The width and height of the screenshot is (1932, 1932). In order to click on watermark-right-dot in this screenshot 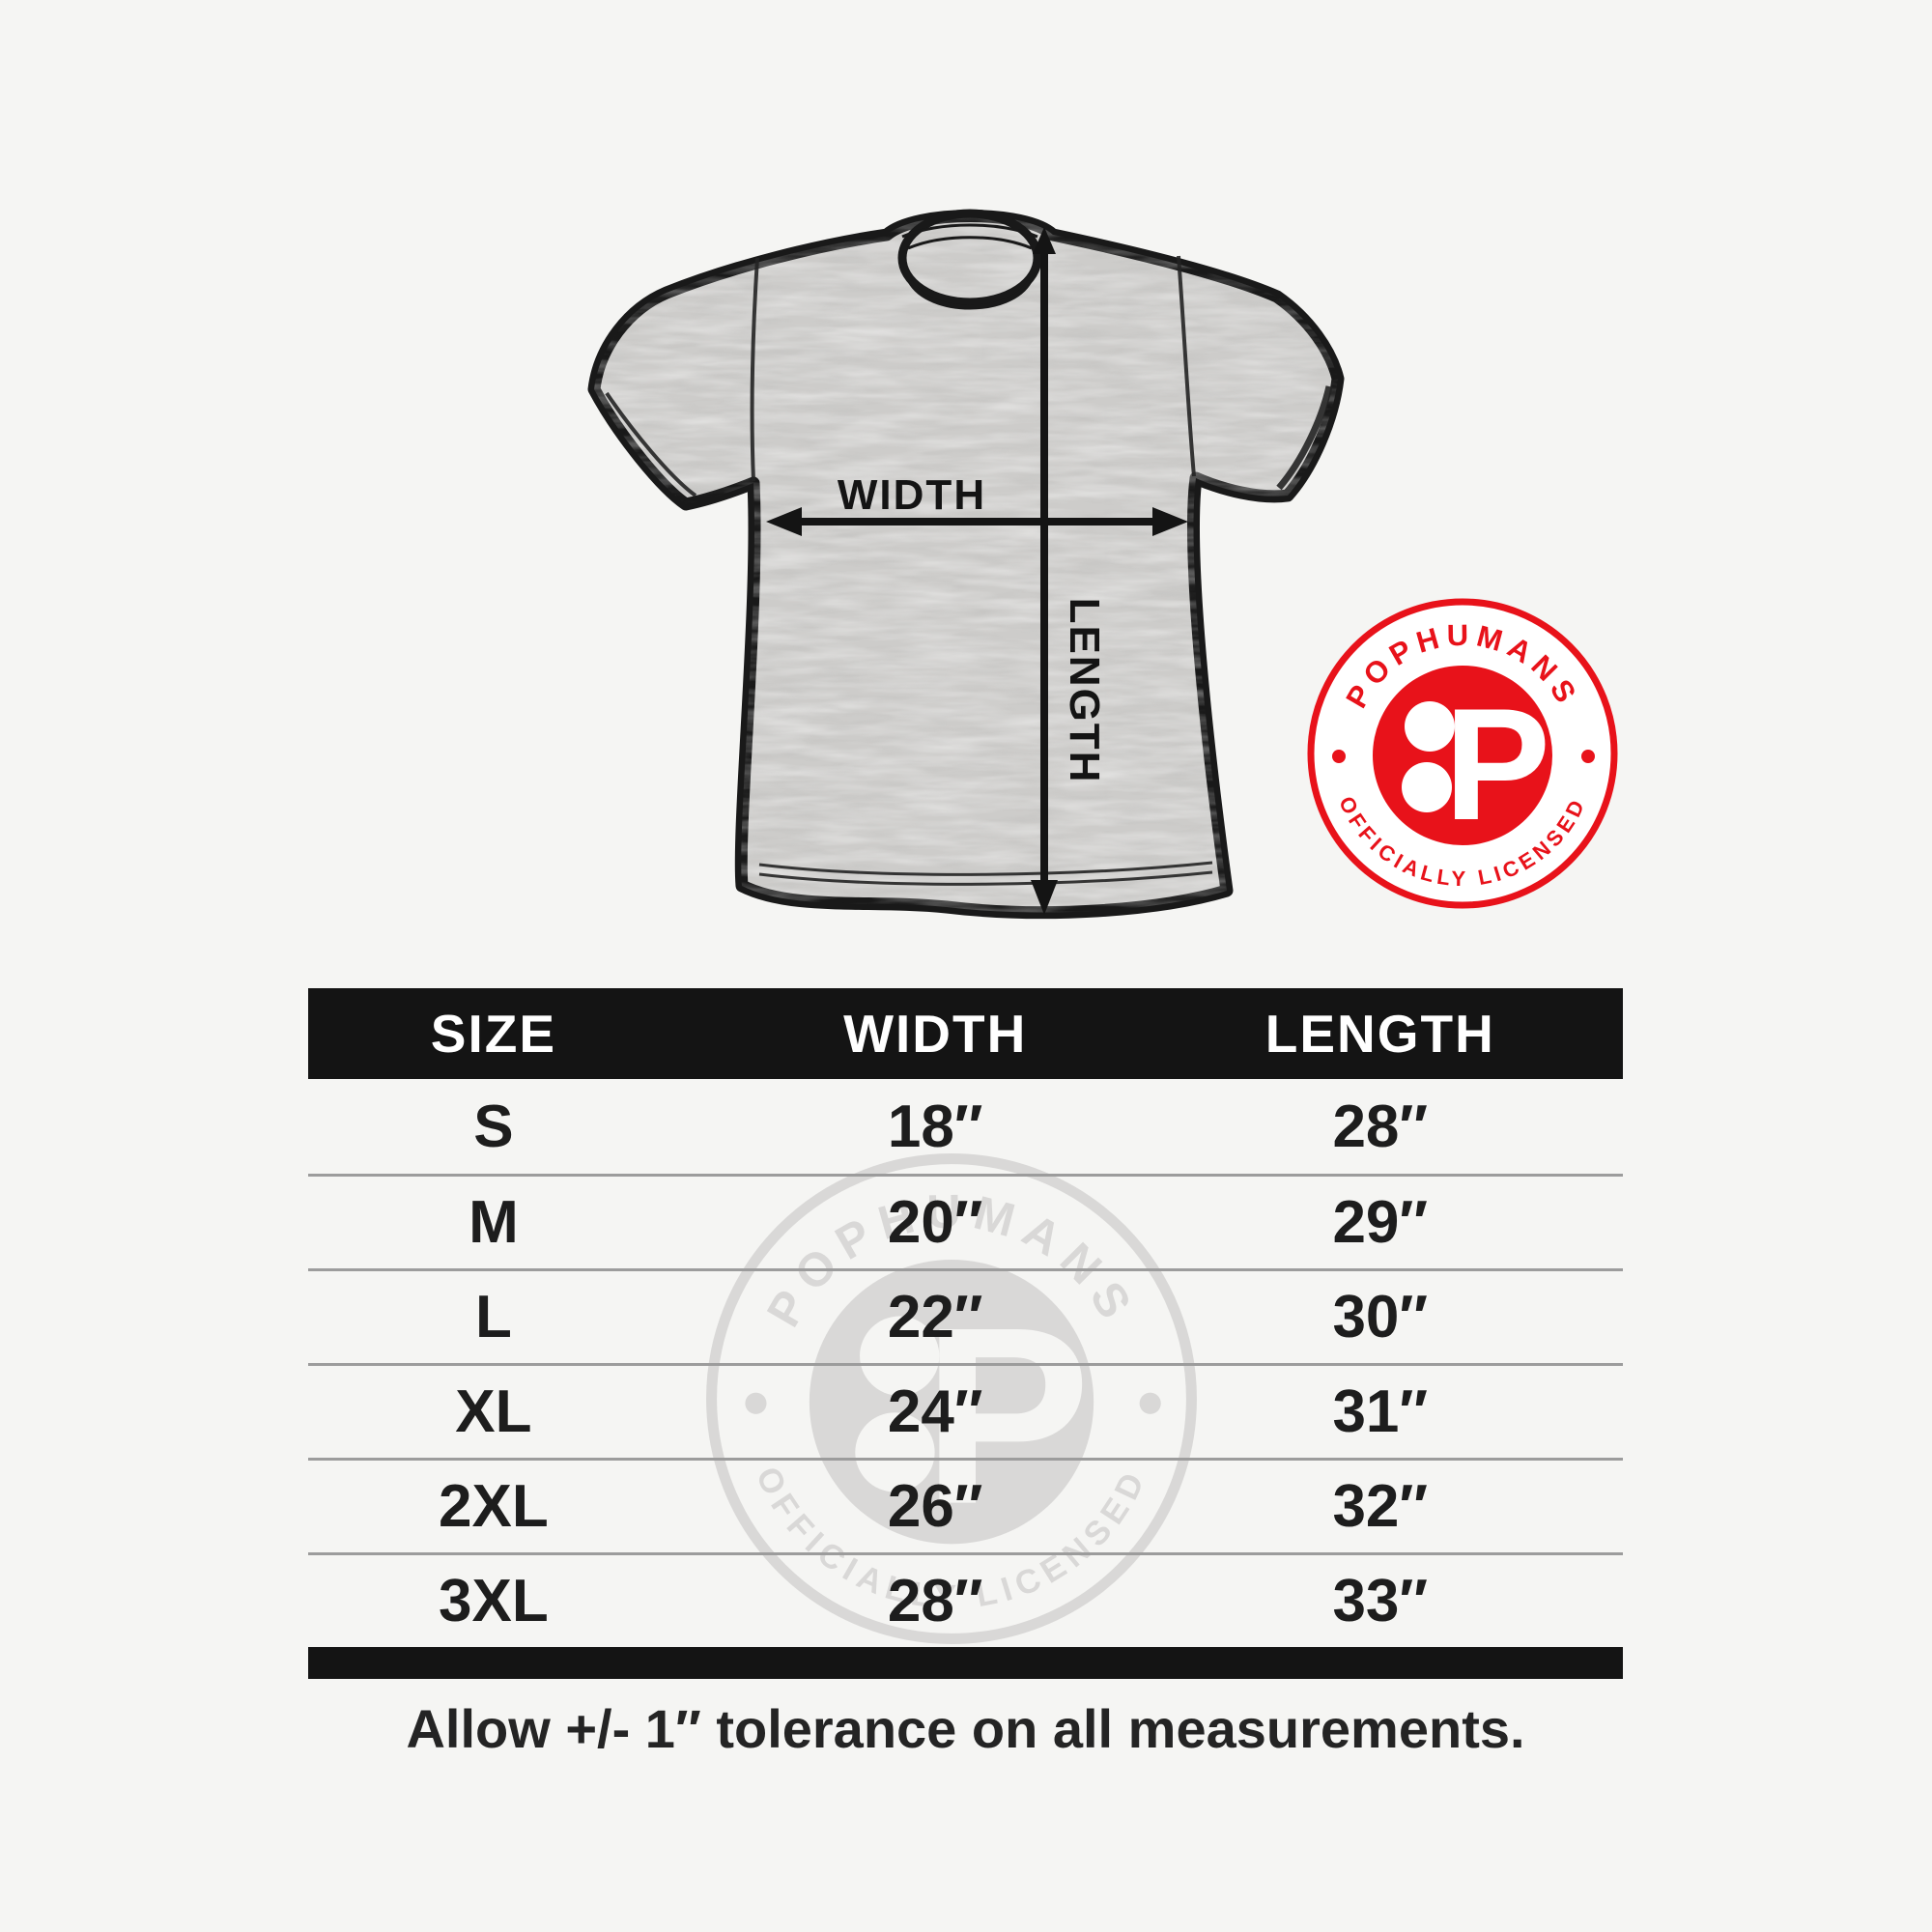, I will do `click(1150, 1403)`.